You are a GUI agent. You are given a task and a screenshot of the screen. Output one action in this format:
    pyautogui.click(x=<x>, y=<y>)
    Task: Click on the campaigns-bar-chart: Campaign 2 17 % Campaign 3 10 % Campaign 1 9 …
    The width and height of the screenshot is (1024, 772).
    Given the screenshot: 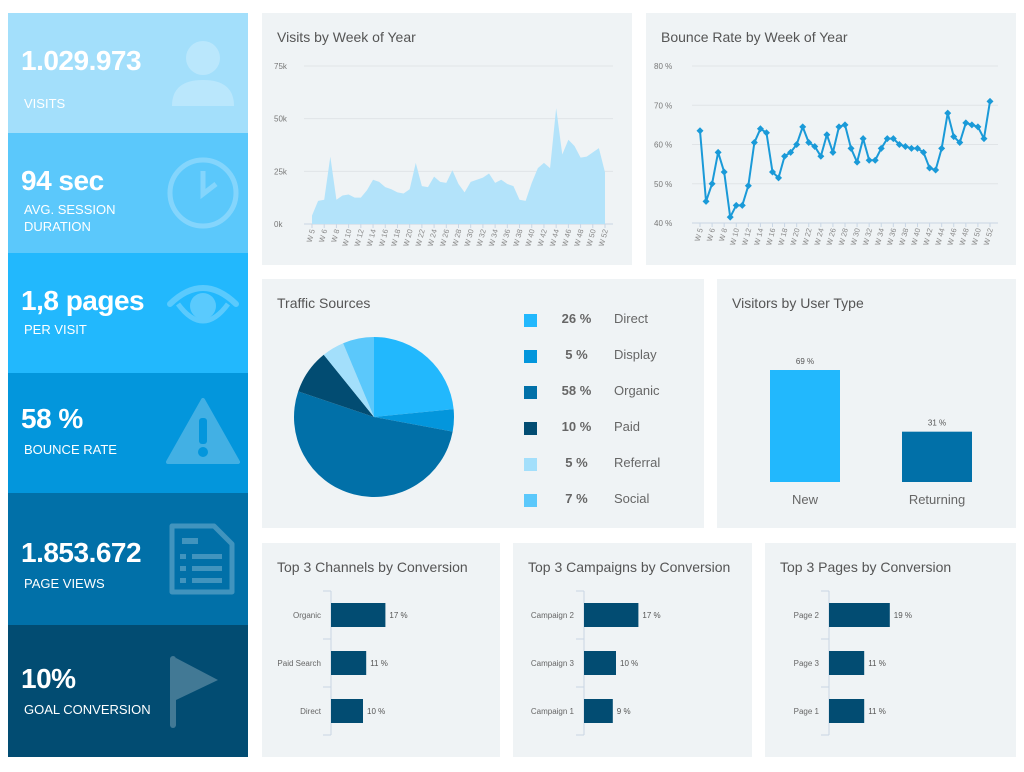 What is the action you would take?
    pyautogui.click(x=596, y=663)
    